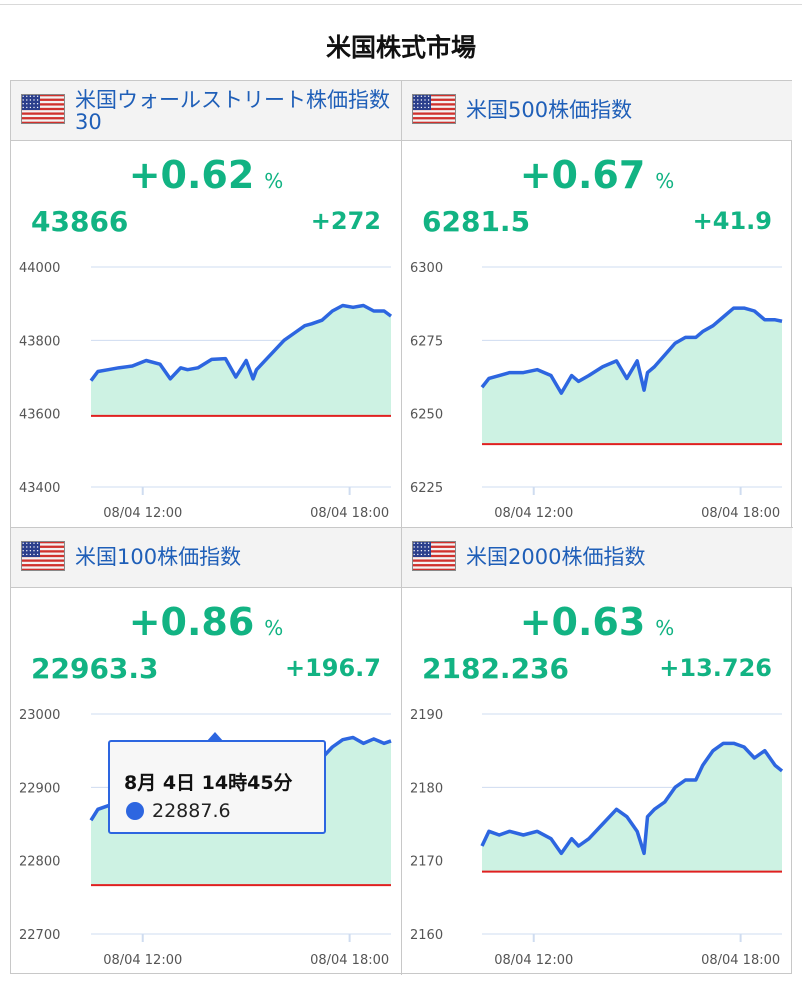  Describe the element at coordinates (191, 622) in the screenshot. I see `change-percent-value: +0.86` at that location.